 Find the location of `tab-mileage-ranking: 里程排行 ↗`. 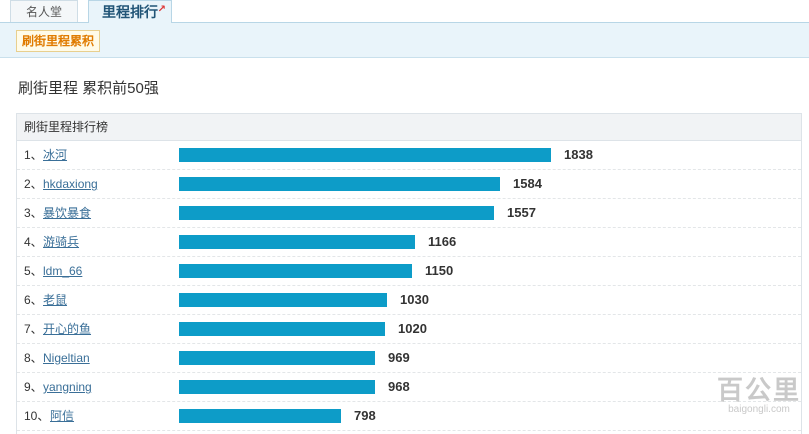

tab-mileage-ranking: 里程排行 ↗ is located at coordinates (130, 11).